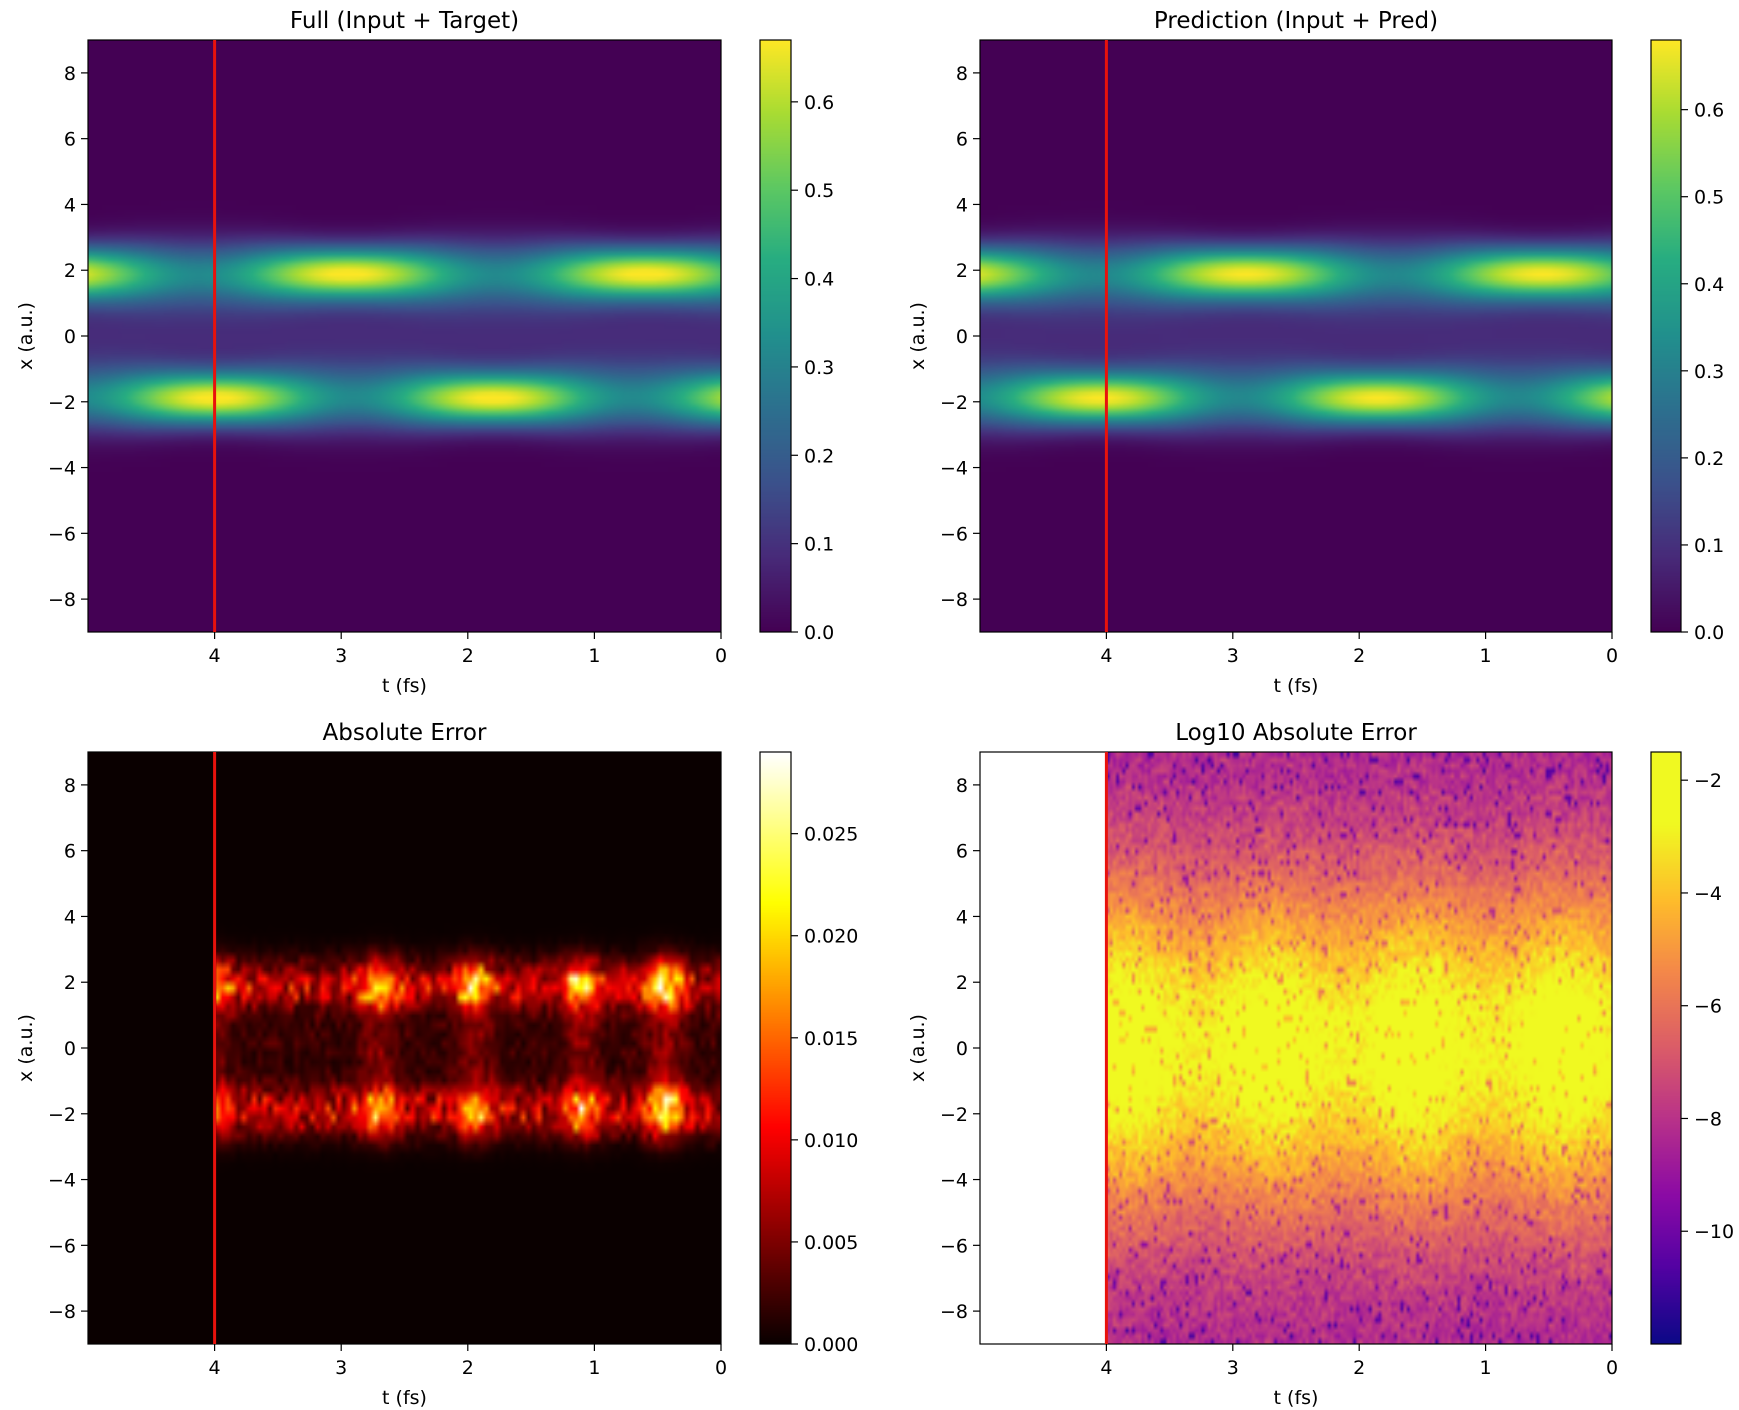  I want to click on chart-title: Prediction (Input + Pred), so click(1296, 21).